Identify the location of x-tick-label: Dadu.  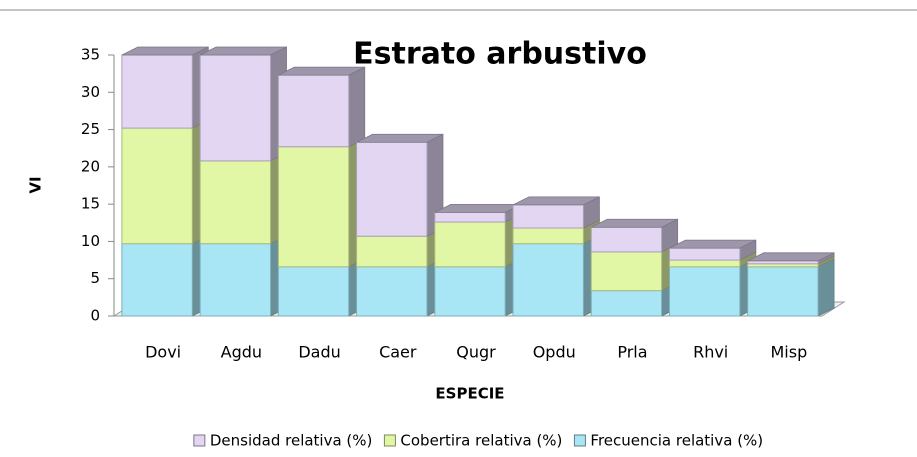
(319, 352).